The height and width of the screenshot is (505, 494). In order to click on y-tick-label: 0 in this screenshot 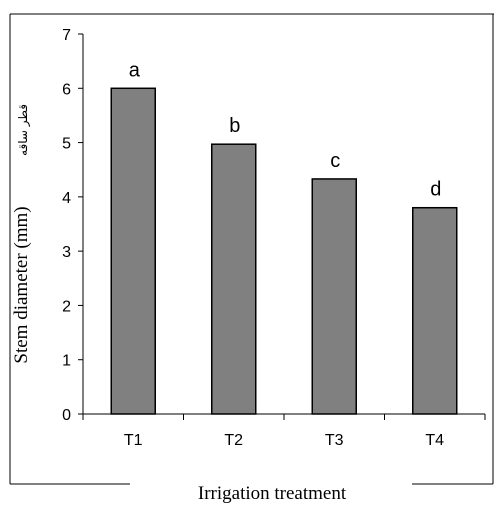, I will do `click(66, 415)`.